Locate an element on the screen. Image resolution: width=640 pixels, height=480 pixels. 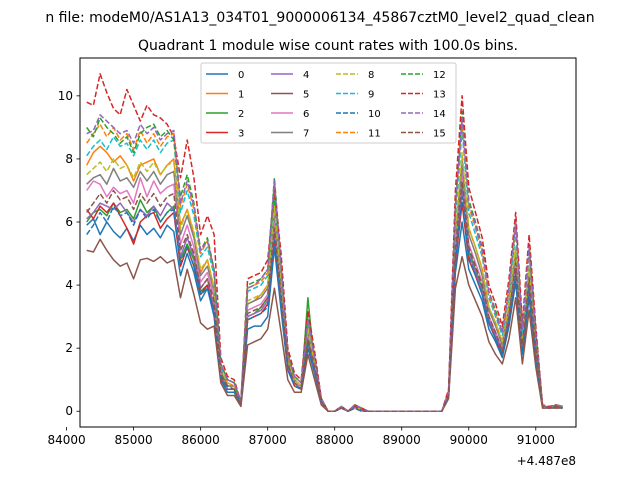
y-tick-label: 8 is located at coordinates (69, 159).